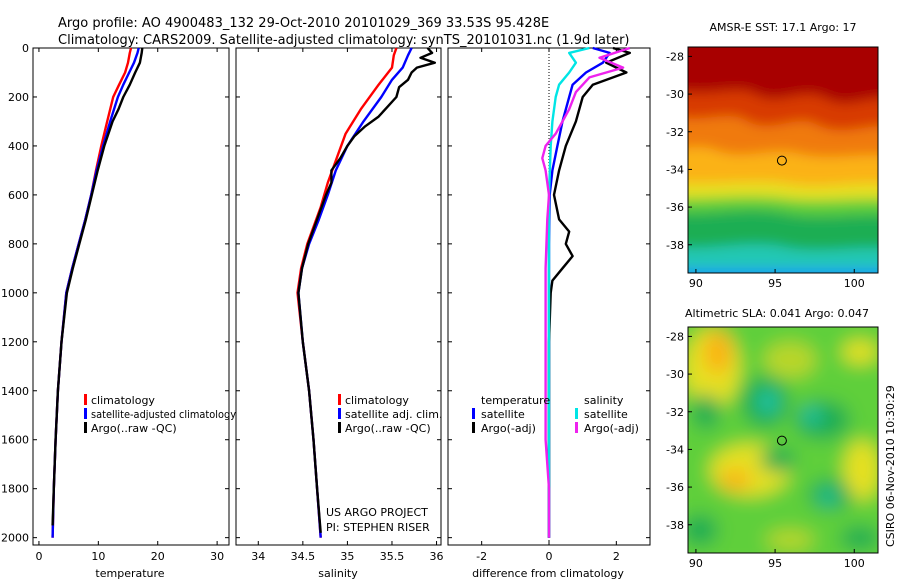  What do you see at coordinates (129, 573) in the screenshot?
I see `temperature-xlabel: temperature` at bounding box center [129, 573].